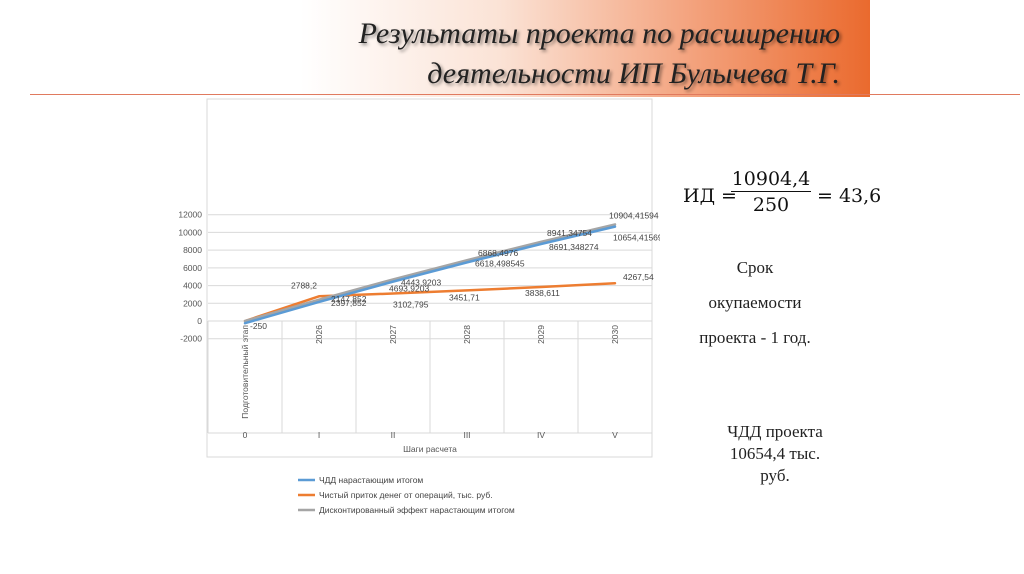  Describe the element at coordinates (258, 326) in the screenshot. I see `data-label: -250` at that location.